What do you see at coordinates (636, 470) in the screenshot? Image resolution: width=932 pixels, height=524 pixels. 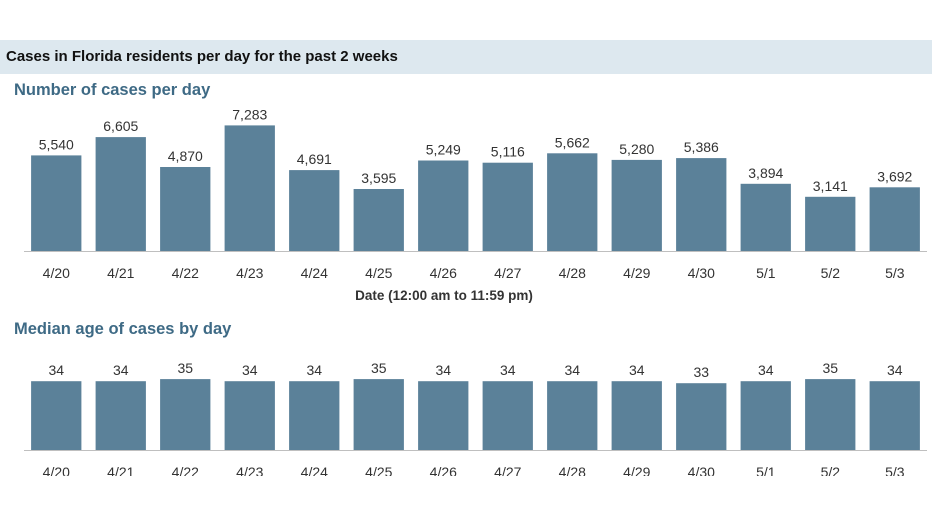 I see `median-age-tick-label: 4/29` at bounding box center [636, 470].